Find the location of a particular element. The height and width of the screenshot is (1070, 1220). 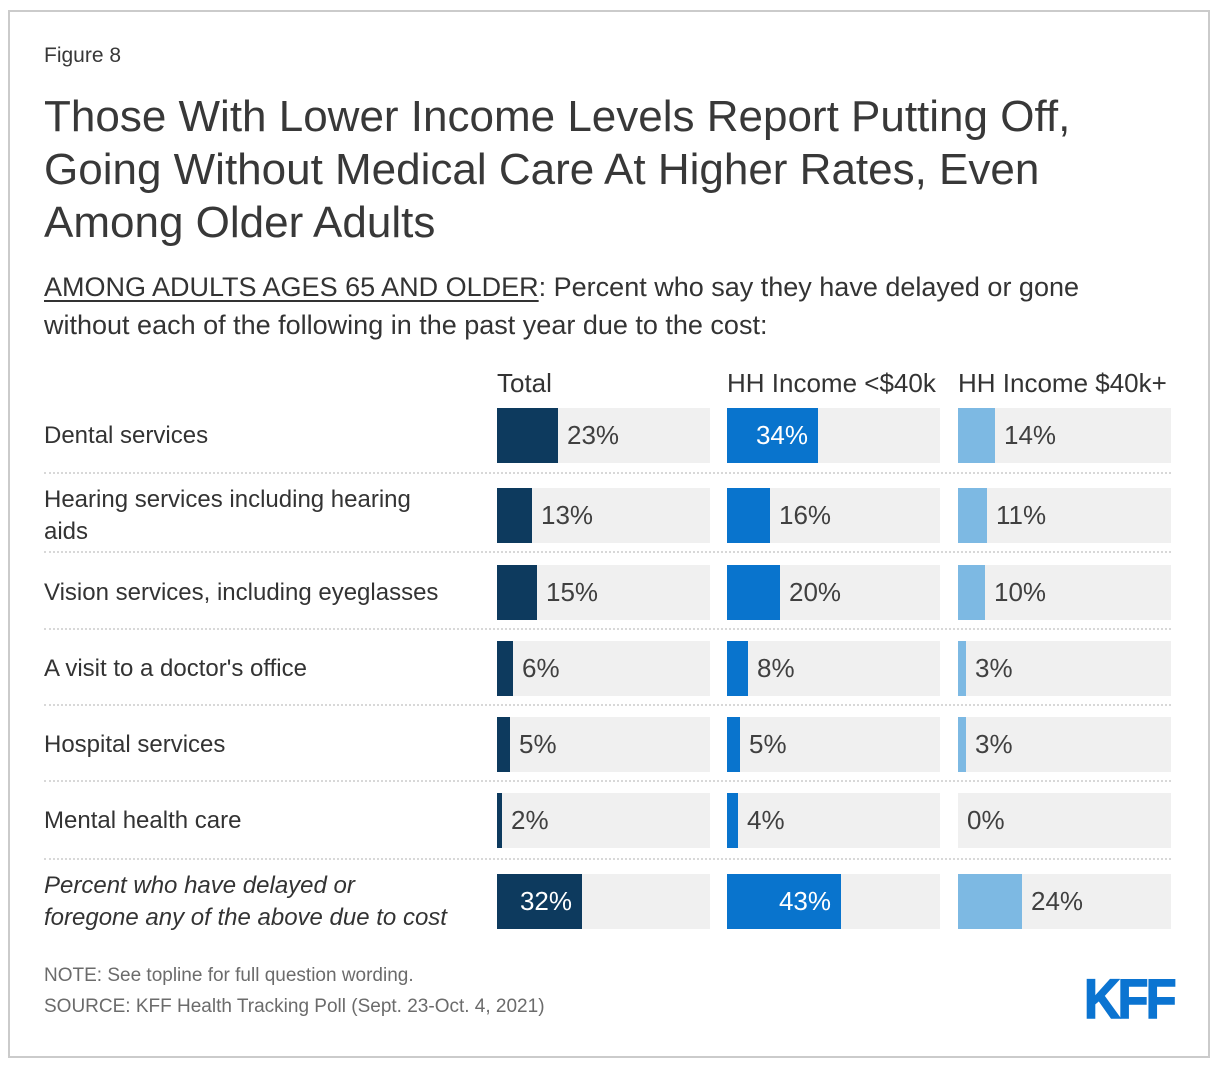

row-label: Hospital services is located at coordinates (135, 744).